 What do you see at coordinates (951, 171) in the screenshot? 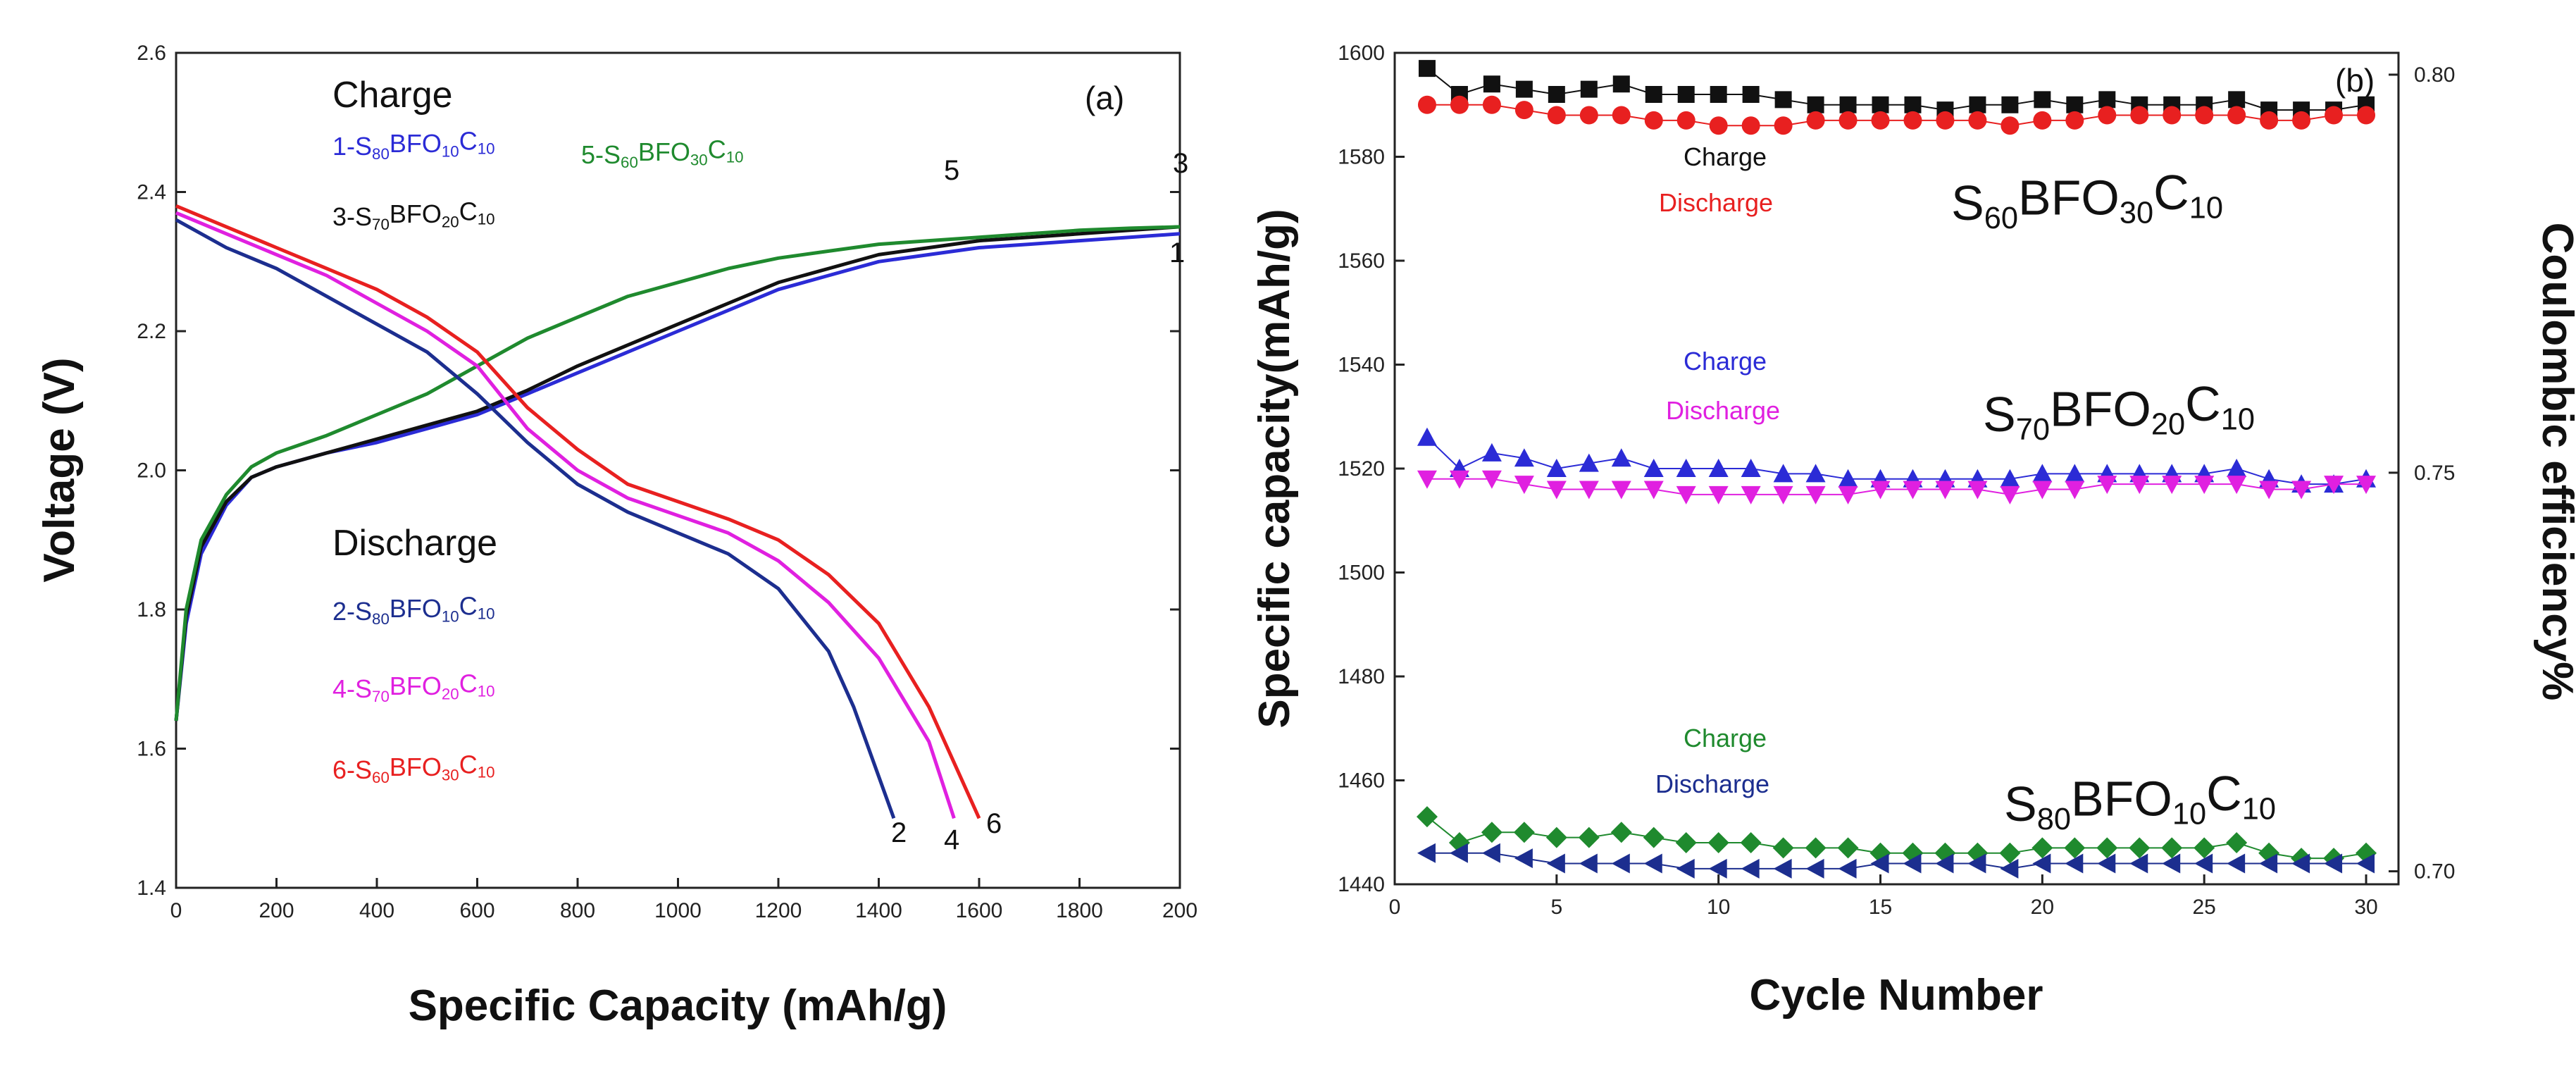
I see `curve-tag-5: 5` at bounding box center [951, 171].